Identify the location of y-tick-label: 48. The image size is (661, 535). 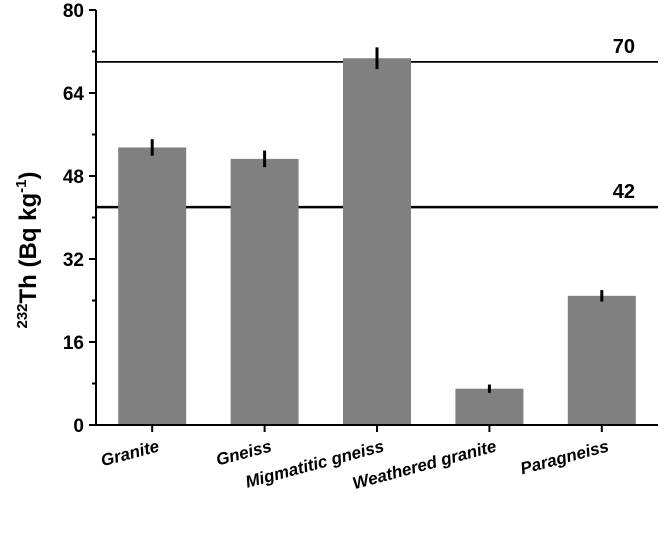
(73, 177).